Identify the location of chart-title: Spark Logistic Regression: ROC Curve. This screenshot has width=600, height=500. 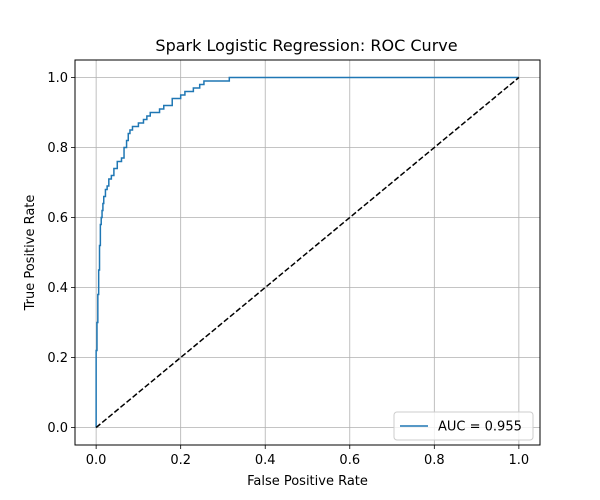
(306, 45).